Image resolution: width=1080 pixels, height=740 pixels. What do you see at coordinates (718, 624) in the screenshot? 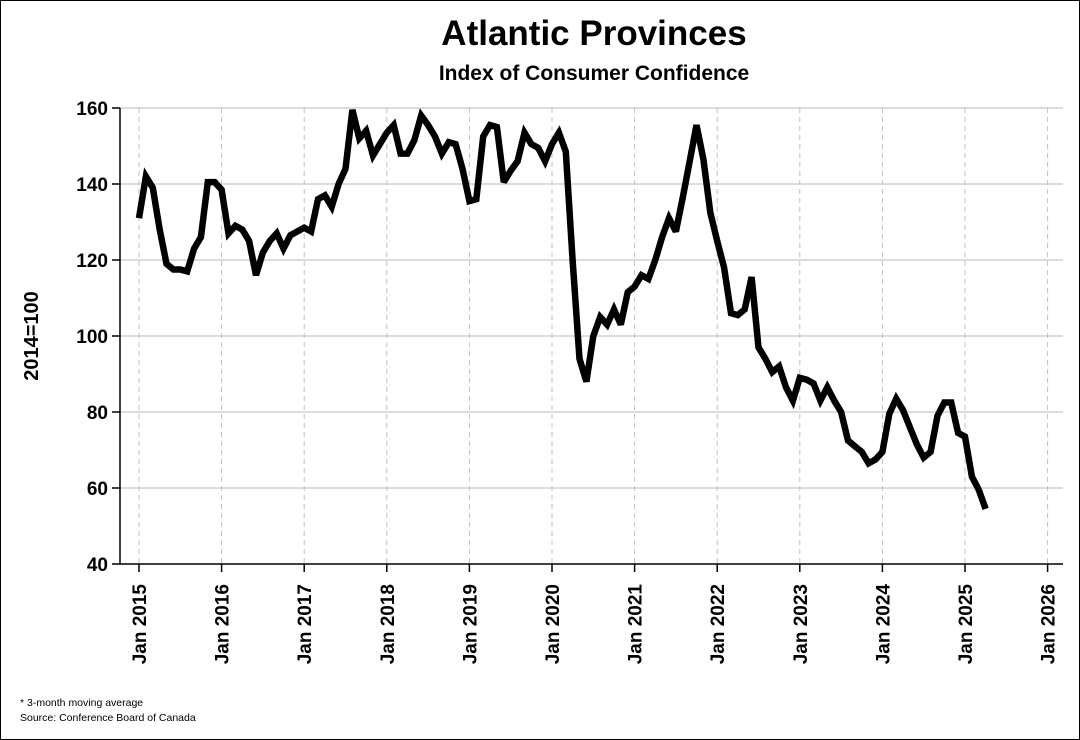
I see `x-tick-label: Jan 2022` at bounding box center [718, 624].